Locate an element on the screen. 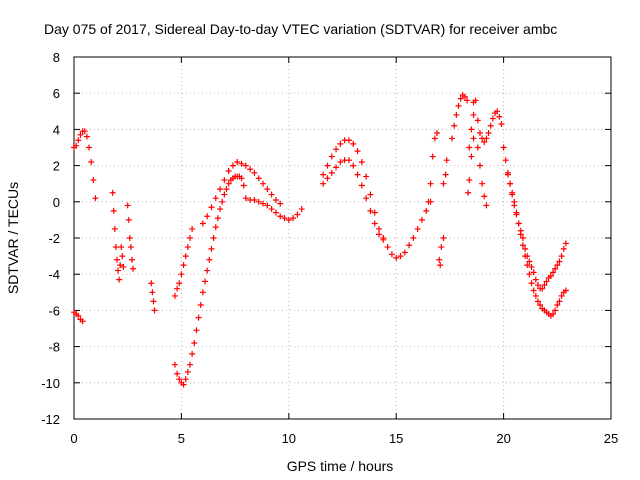 Image resolution: width=640 pixels, height=480 pixels. y-tick-label: 6 is located at coordinates (56, 93).